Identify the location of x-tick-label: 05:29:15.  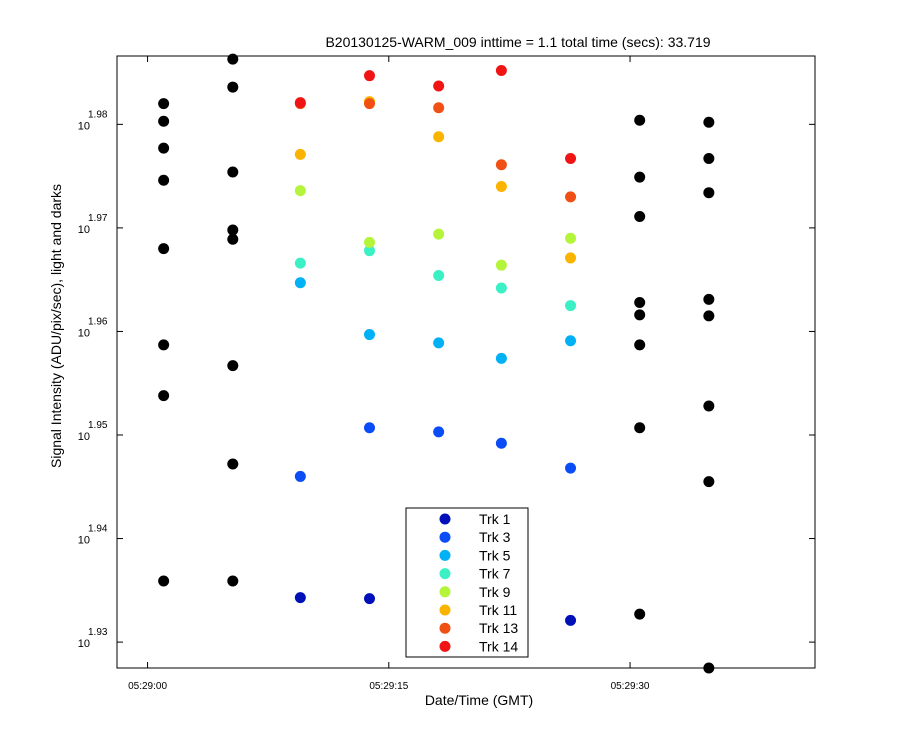
(388, 686).